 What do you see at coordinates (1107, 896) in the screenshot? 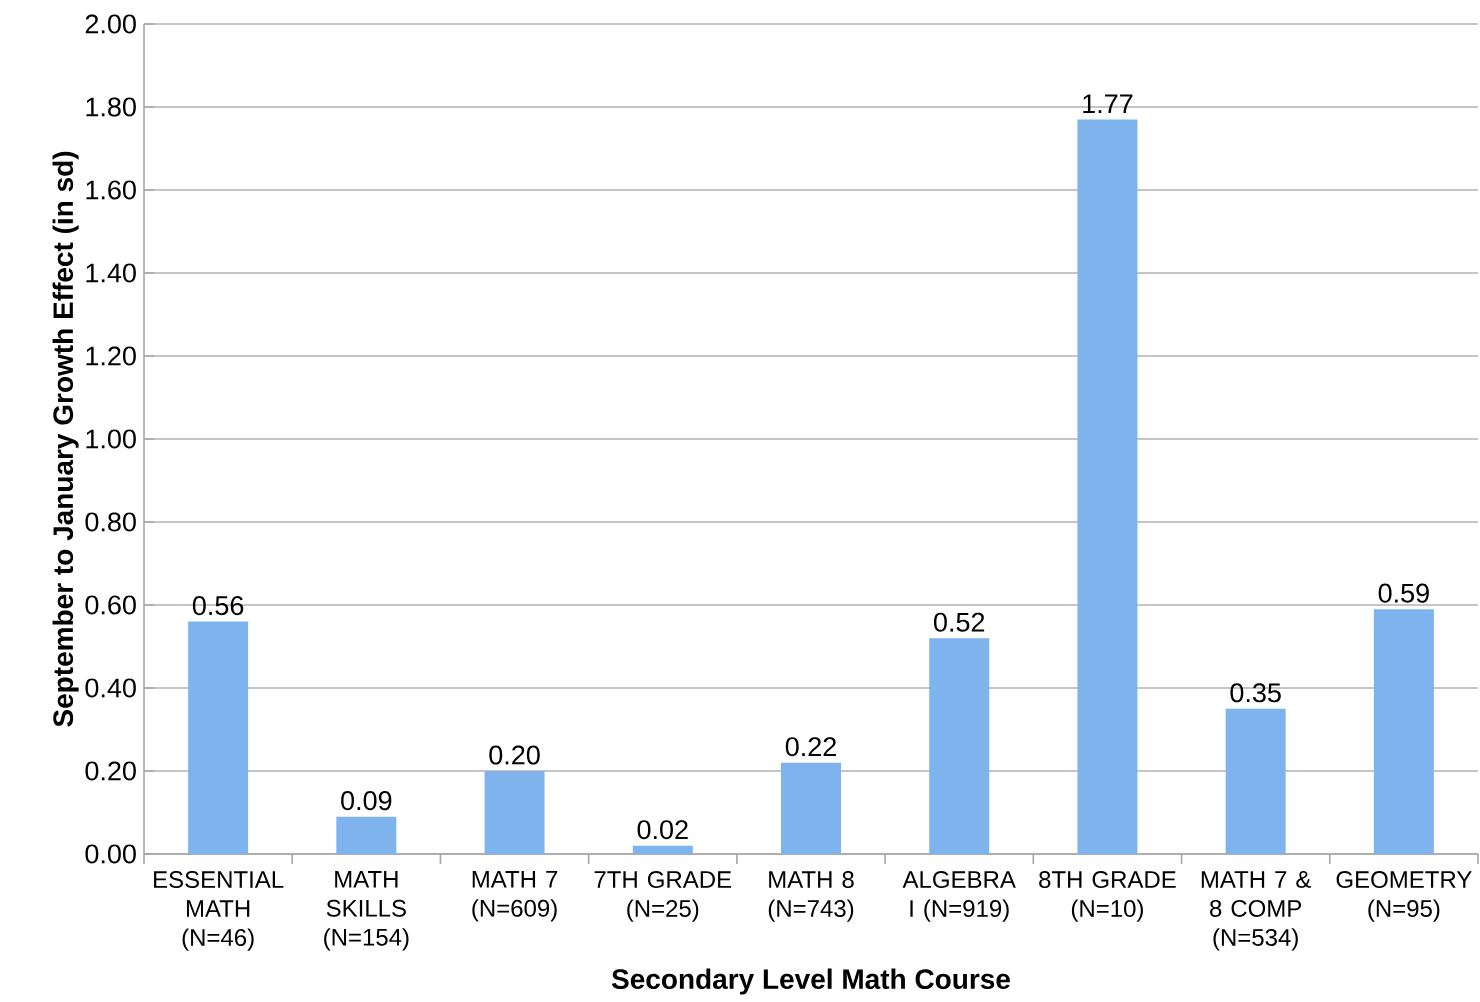
I see `x-tick-label: 8TH GRADE (N=10)` at bounding box center [1107, 896].